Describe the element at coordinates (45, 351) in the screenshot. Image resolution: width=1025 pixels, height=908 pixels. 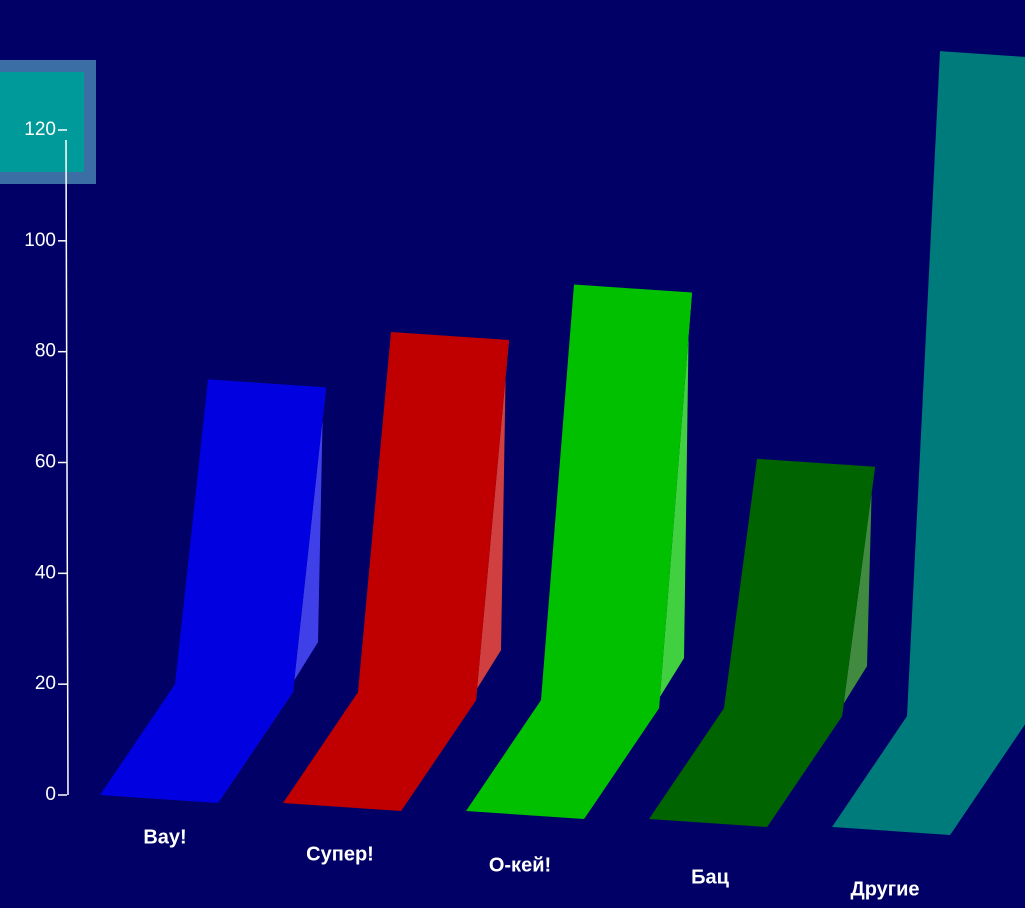
I see `y-tick-label: 80` at that location.